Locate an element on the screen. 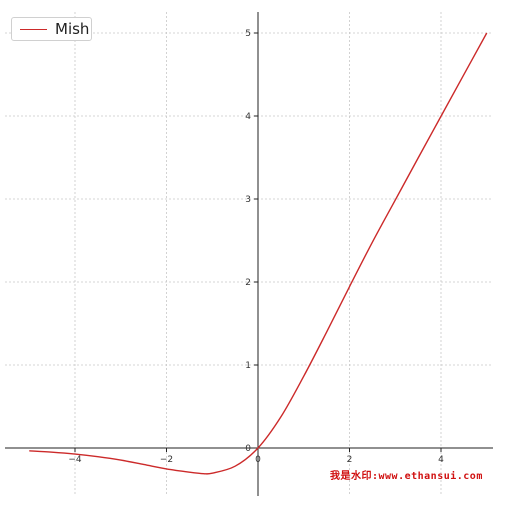  x-tick-label: −2 is located at coordinates (166, 460).